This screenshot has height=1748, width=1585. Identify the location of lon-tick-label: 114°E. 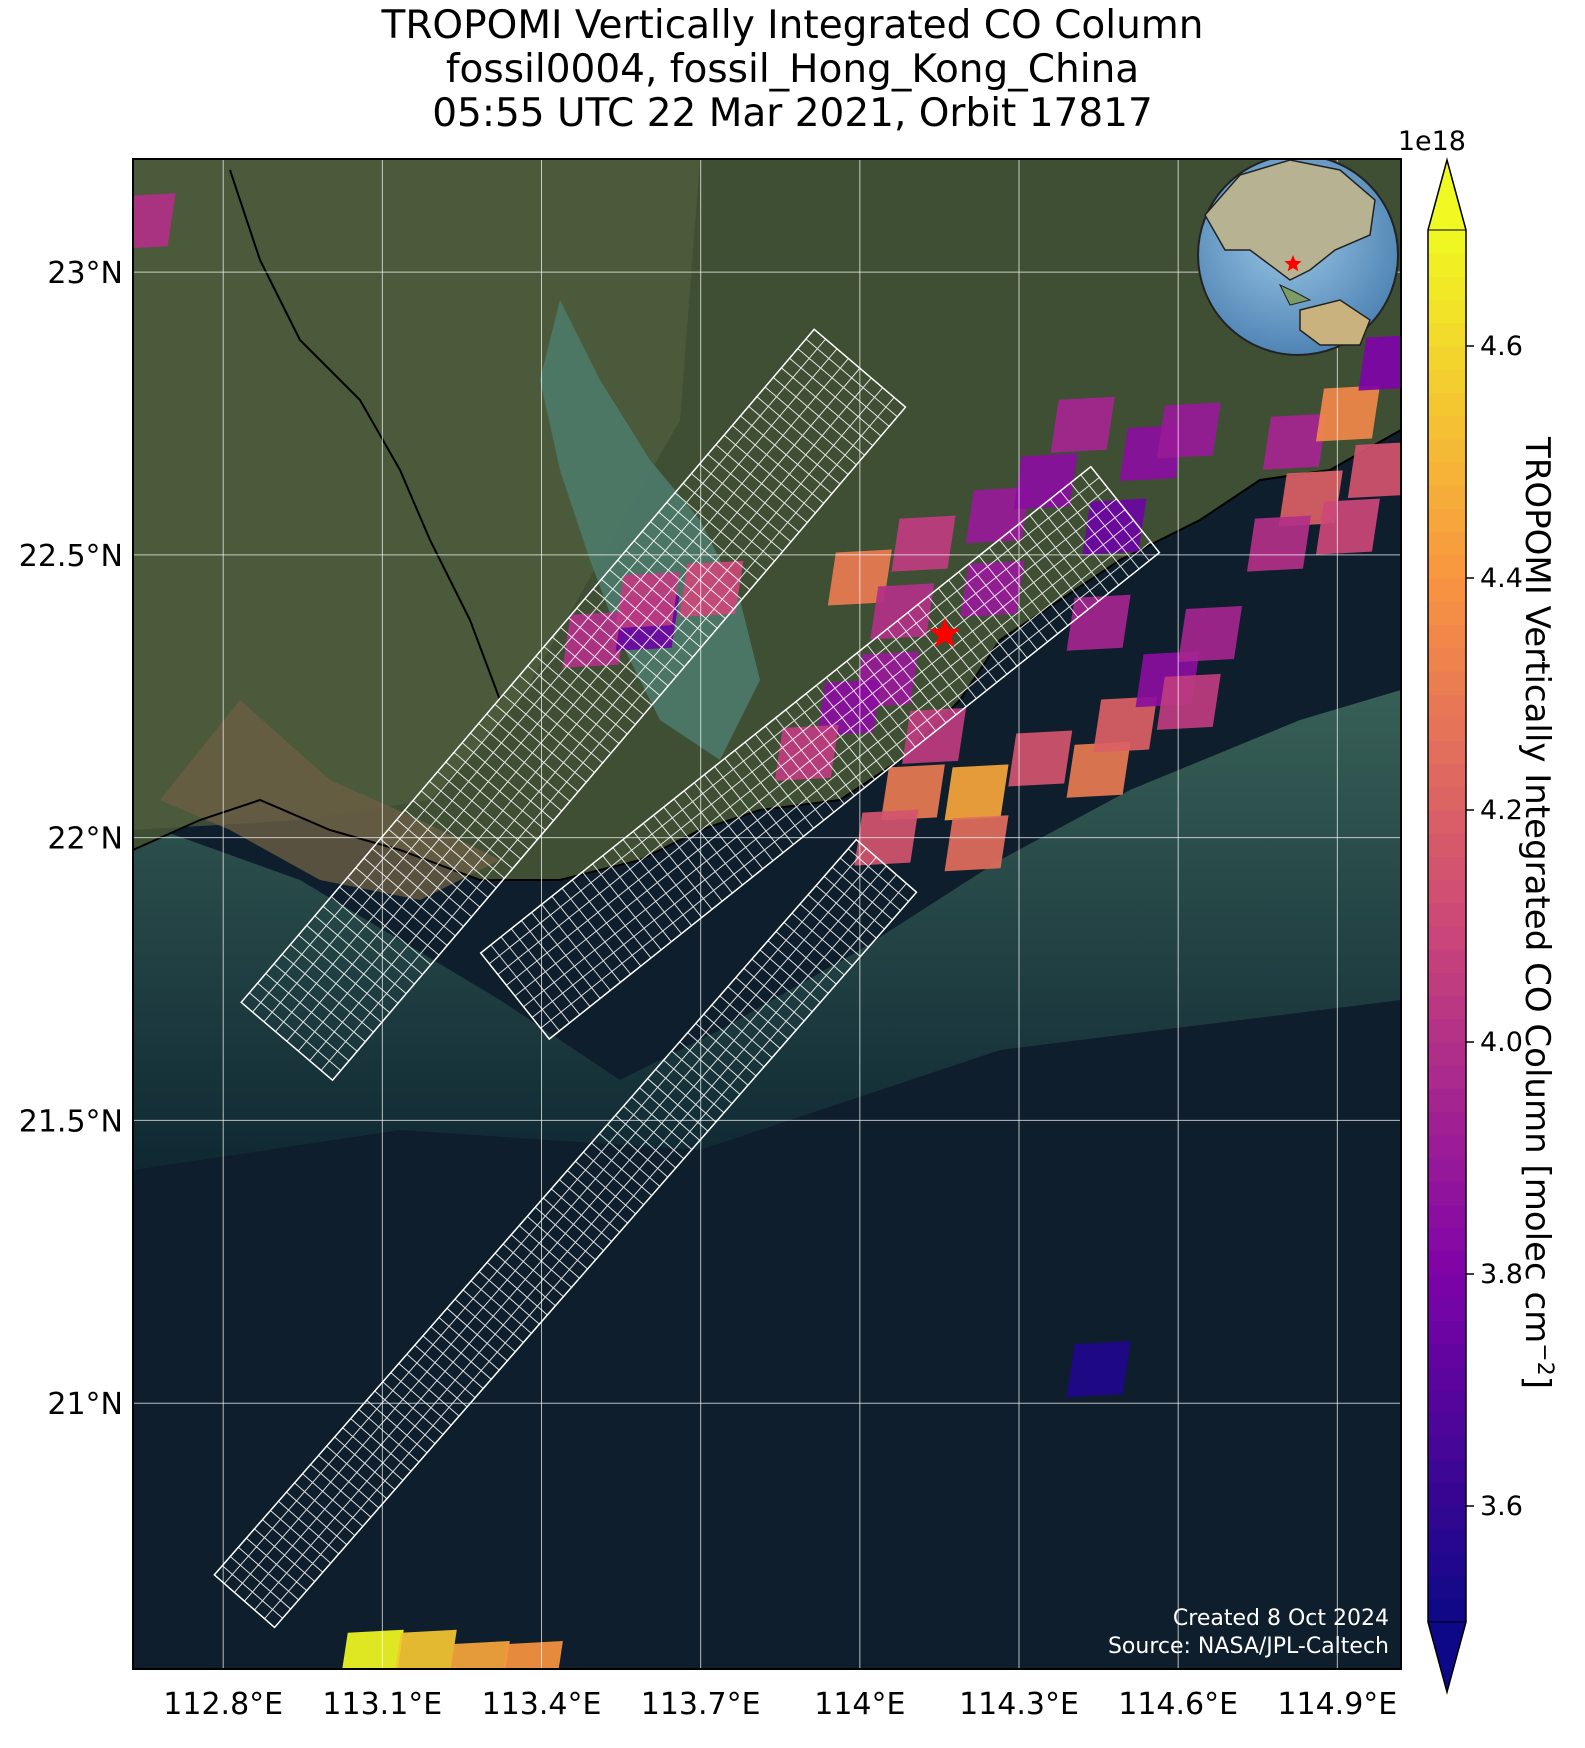
(859, 1704).